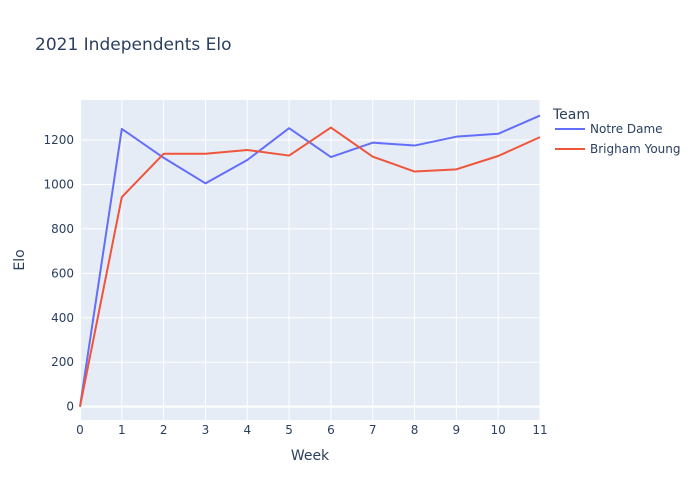  I want to click on y-tick-label: 200, so click(62, 362).